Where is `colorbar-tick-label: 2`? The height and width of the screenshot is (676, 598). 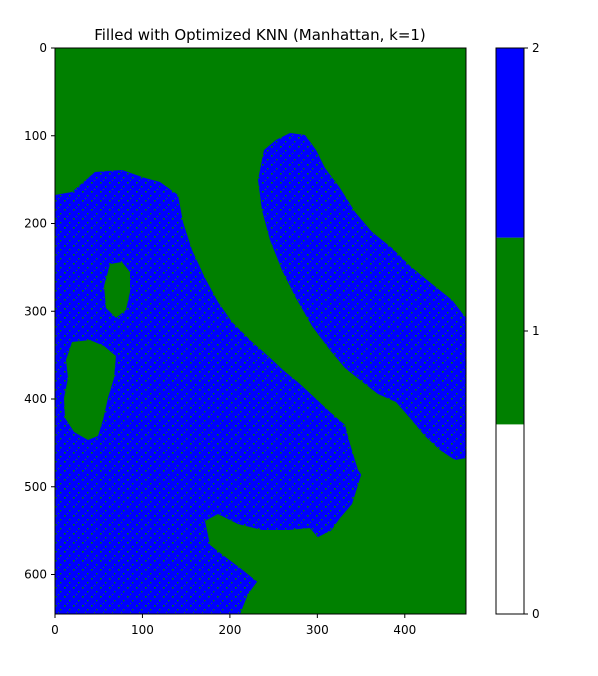 colorbar-tick-label: 2 is located at coordinates (536, 48).